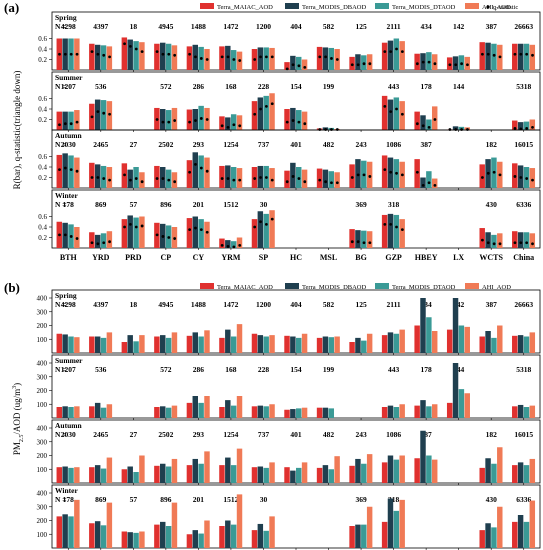 The width and height of the screenshot is (543, 550). I want to click on n-value: 387, so click(427, 144).